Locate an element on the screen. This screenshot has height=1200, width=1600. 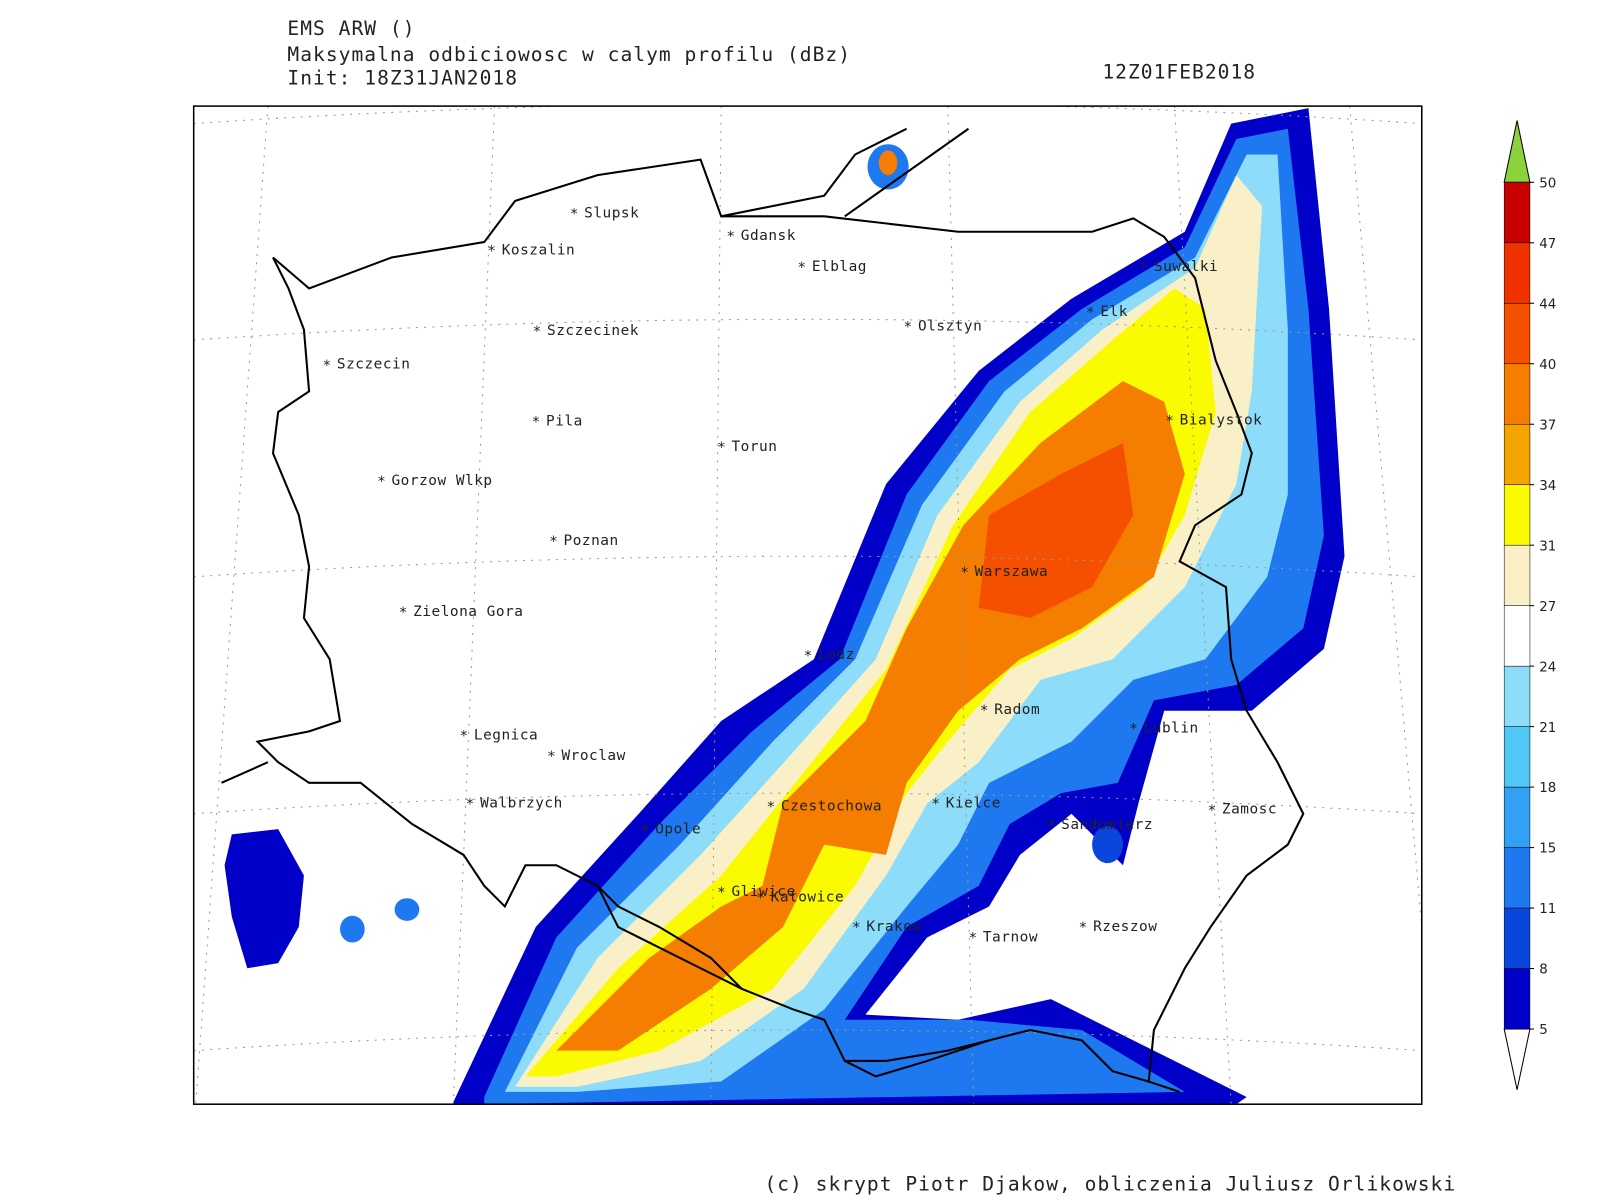
city-label: Poznan is located at coordinates (591, 541).